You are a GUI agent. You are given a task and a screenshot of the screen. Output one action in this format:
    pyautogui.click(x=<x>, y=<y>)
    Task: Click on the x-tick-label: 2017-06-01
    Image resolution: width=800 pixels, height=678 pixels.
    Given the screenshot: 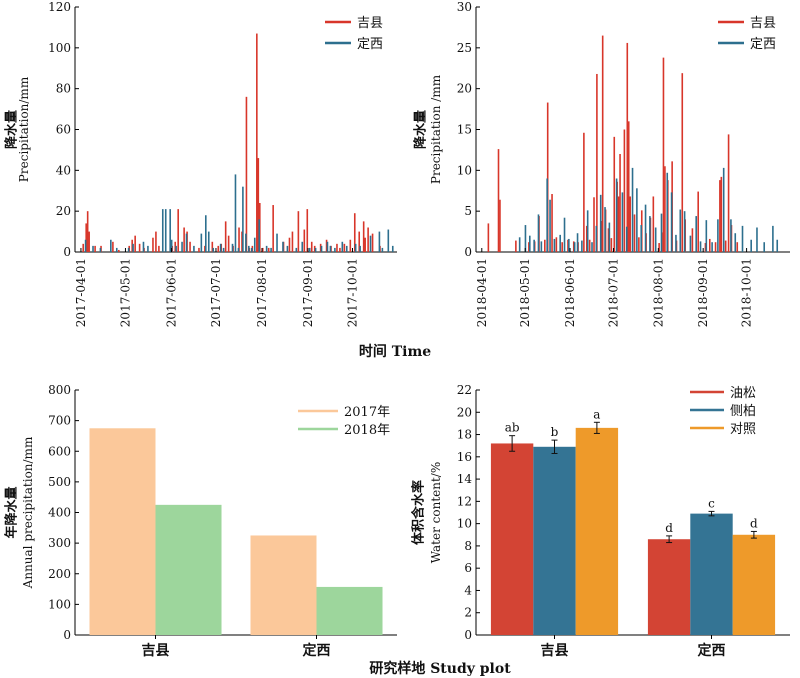 What is the action you would take?
    pyautogui.click(x=171, y=292)
    